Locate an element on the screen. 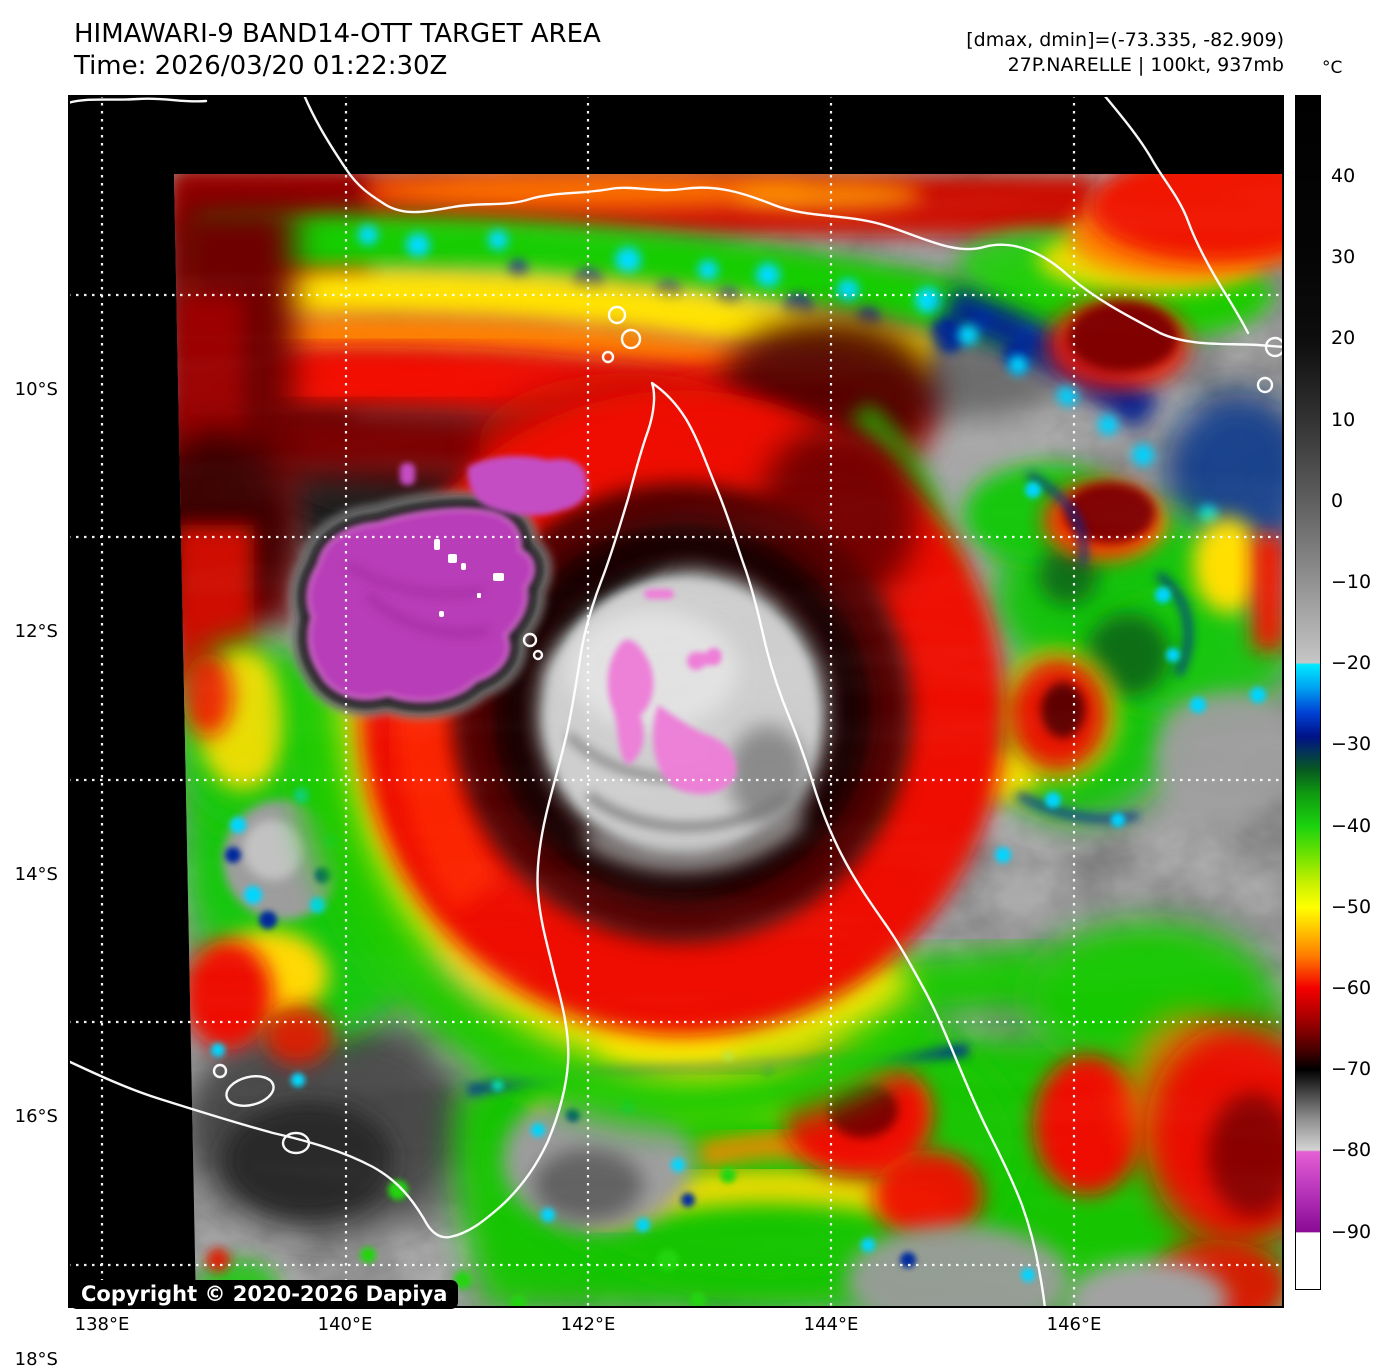 This screenshot has width=1388, height=1370. lon-label: 140°E is located at coordinates (345, 1324).